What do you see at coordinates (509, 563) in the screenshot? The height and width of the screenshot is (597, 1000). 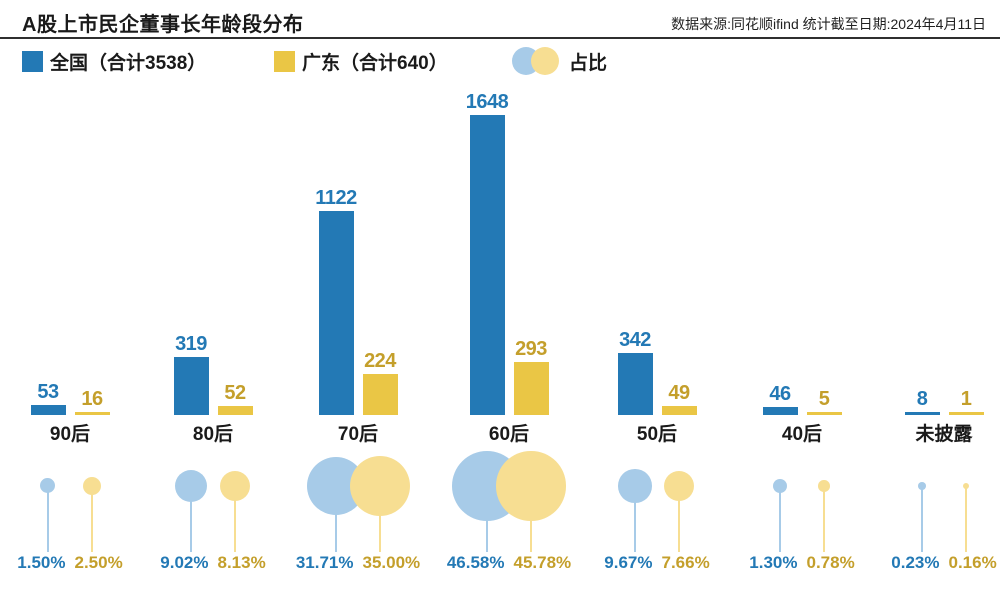 I see `percent-label-row: 46.58% 45.78%` at bounding box center [509, 563].